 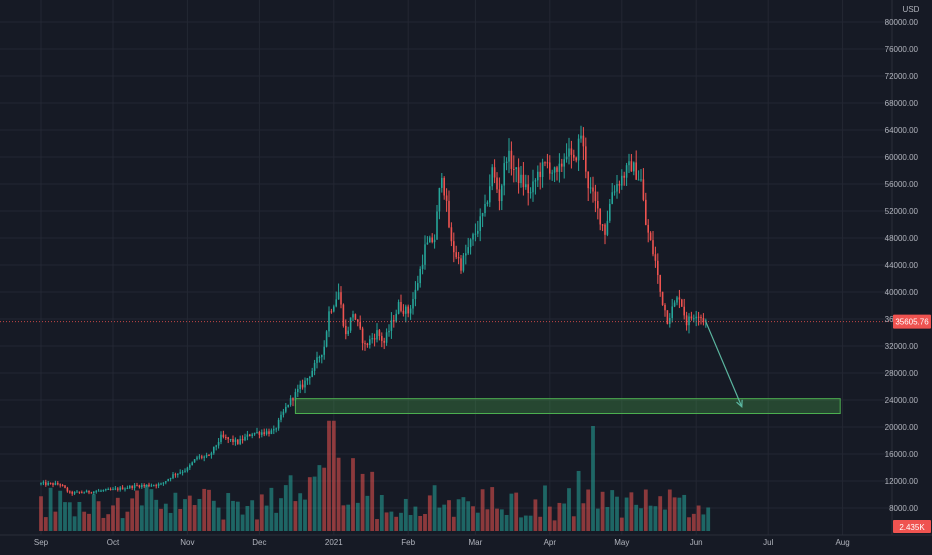 I want to click on y-tick-label: 48000.00, so click(x=902, y=238).